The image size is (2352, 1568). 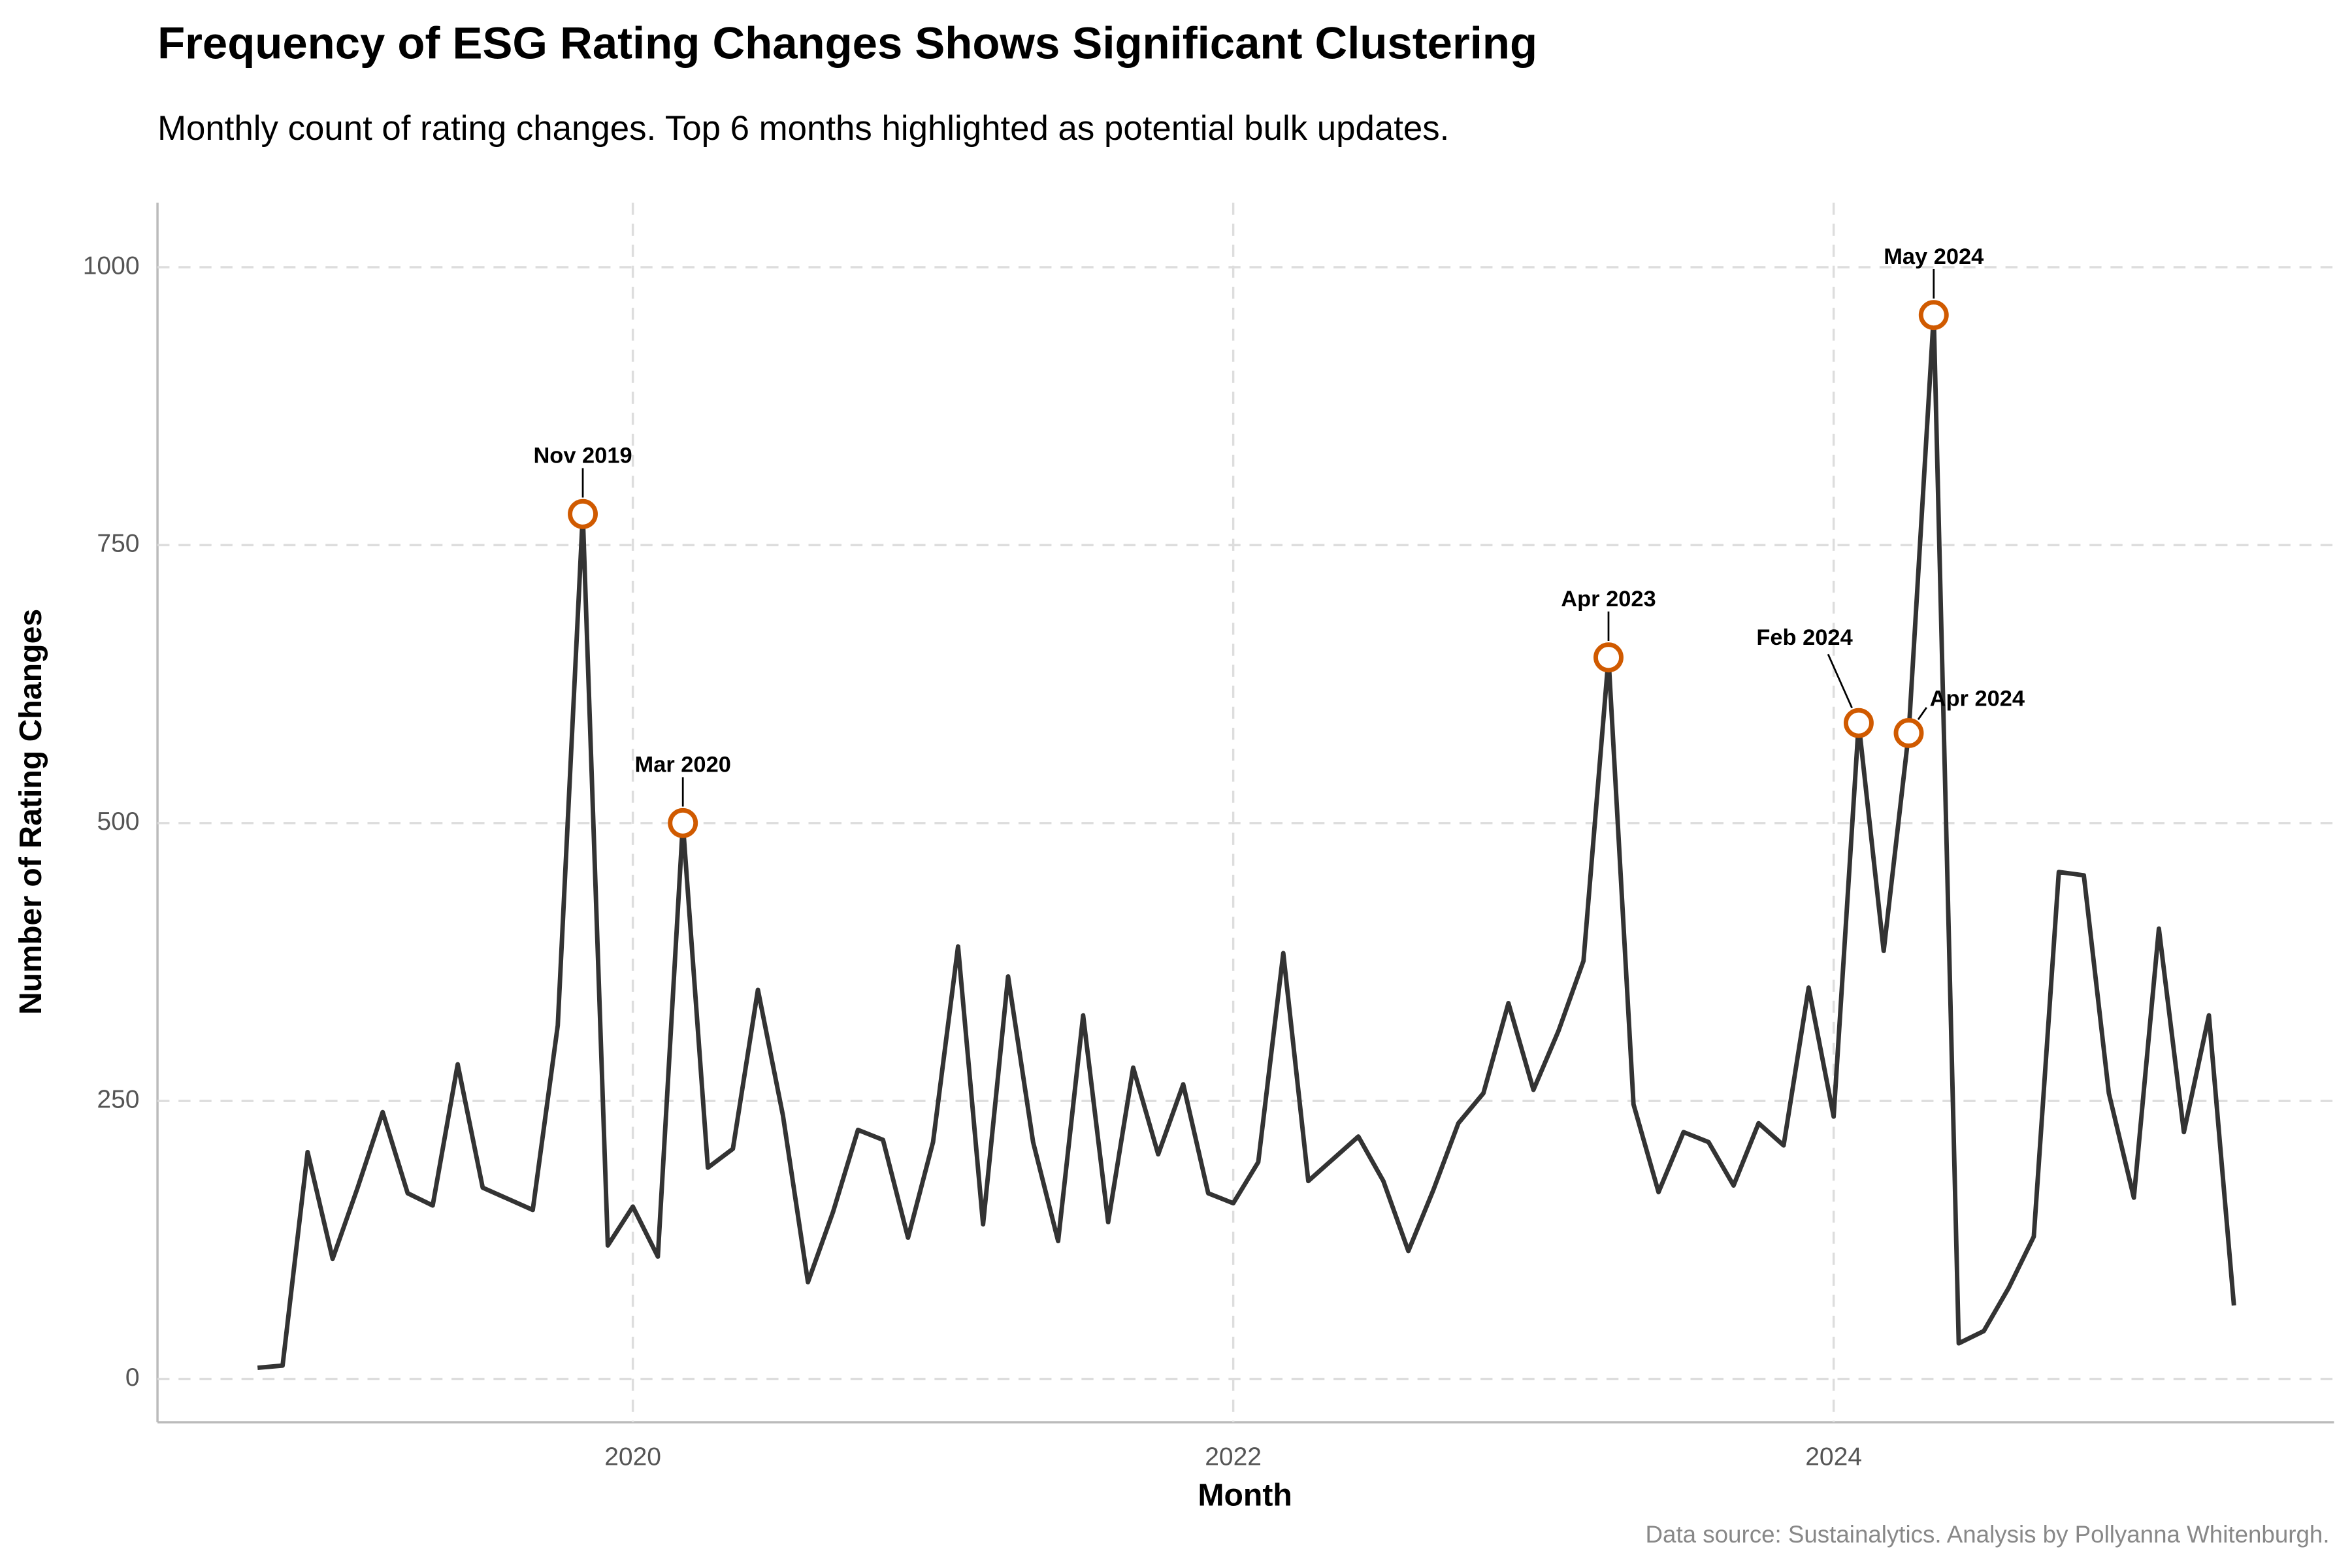 I want to click on y-tick-label: 250, so click(x=118, y=1099).